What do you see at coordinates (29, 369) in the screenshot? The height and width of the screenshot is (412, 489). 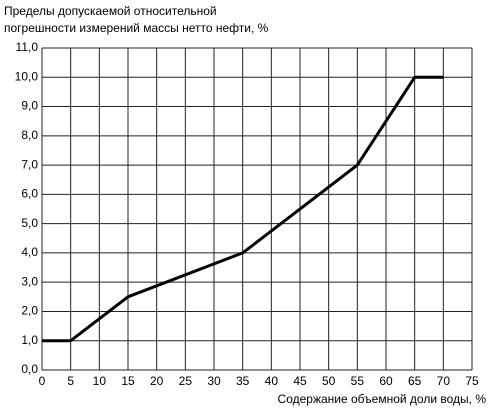 I see `y-tick-label: 0,0` at bounding box center [29, 369].